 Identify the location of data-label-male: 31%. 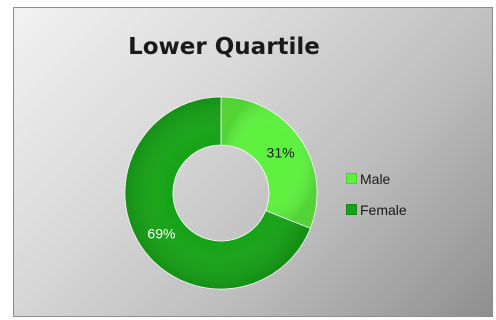
(281, 153).